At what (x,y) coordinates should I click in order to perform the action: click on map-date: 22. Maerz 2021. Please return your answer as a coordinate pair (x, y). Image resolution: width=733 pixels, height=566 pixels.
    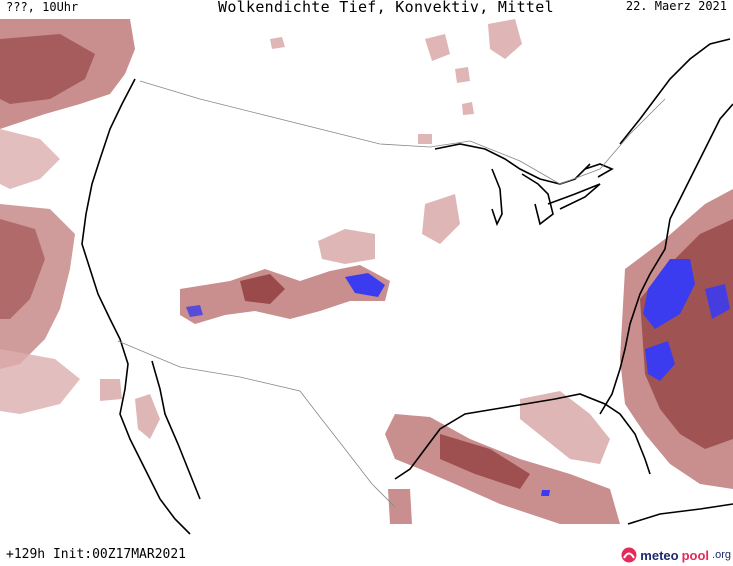
    Looking at the image, I should click on (676, 6).